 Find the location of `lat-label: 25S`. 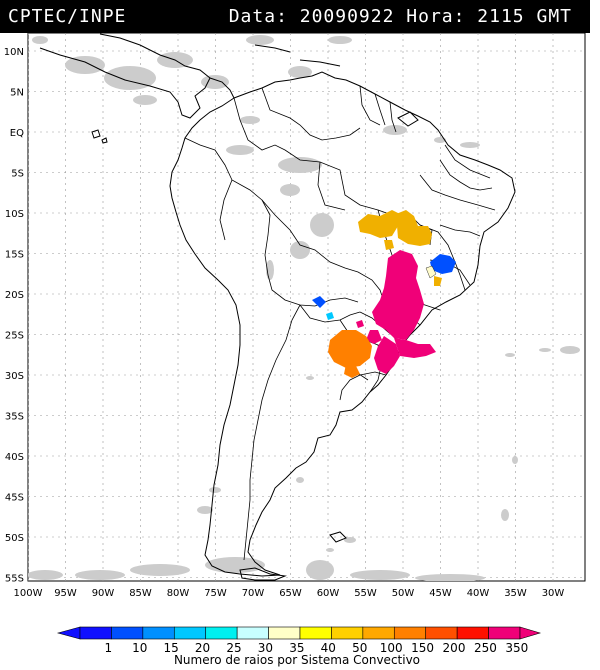

lat-label: 25S is located at coordinates (14, 336).